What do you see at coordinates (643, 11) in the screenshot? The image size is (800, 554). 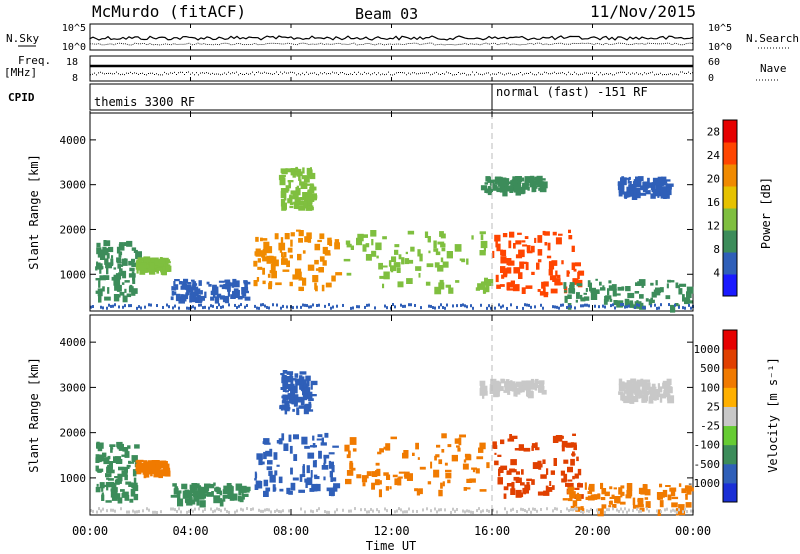 I see `date-title: 11/Nov/2015` at bounding box center [643, 11].